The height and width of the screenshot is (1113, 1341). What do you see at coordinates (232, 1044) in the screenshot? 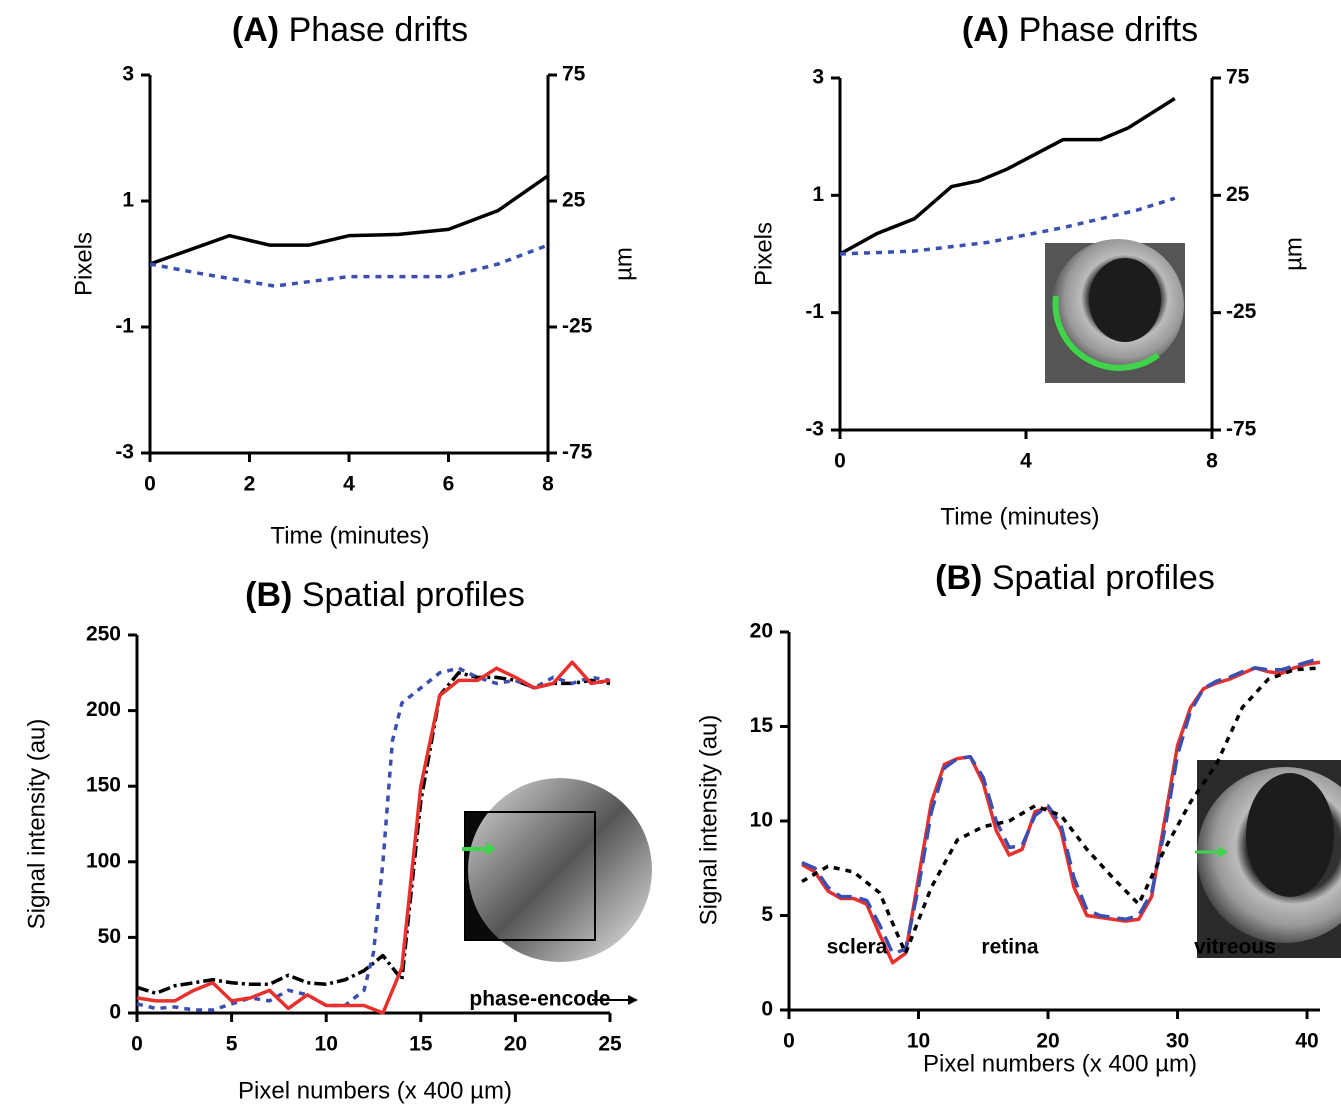
I see `x-tick-label: 5` at bounding box center [232, 1044].